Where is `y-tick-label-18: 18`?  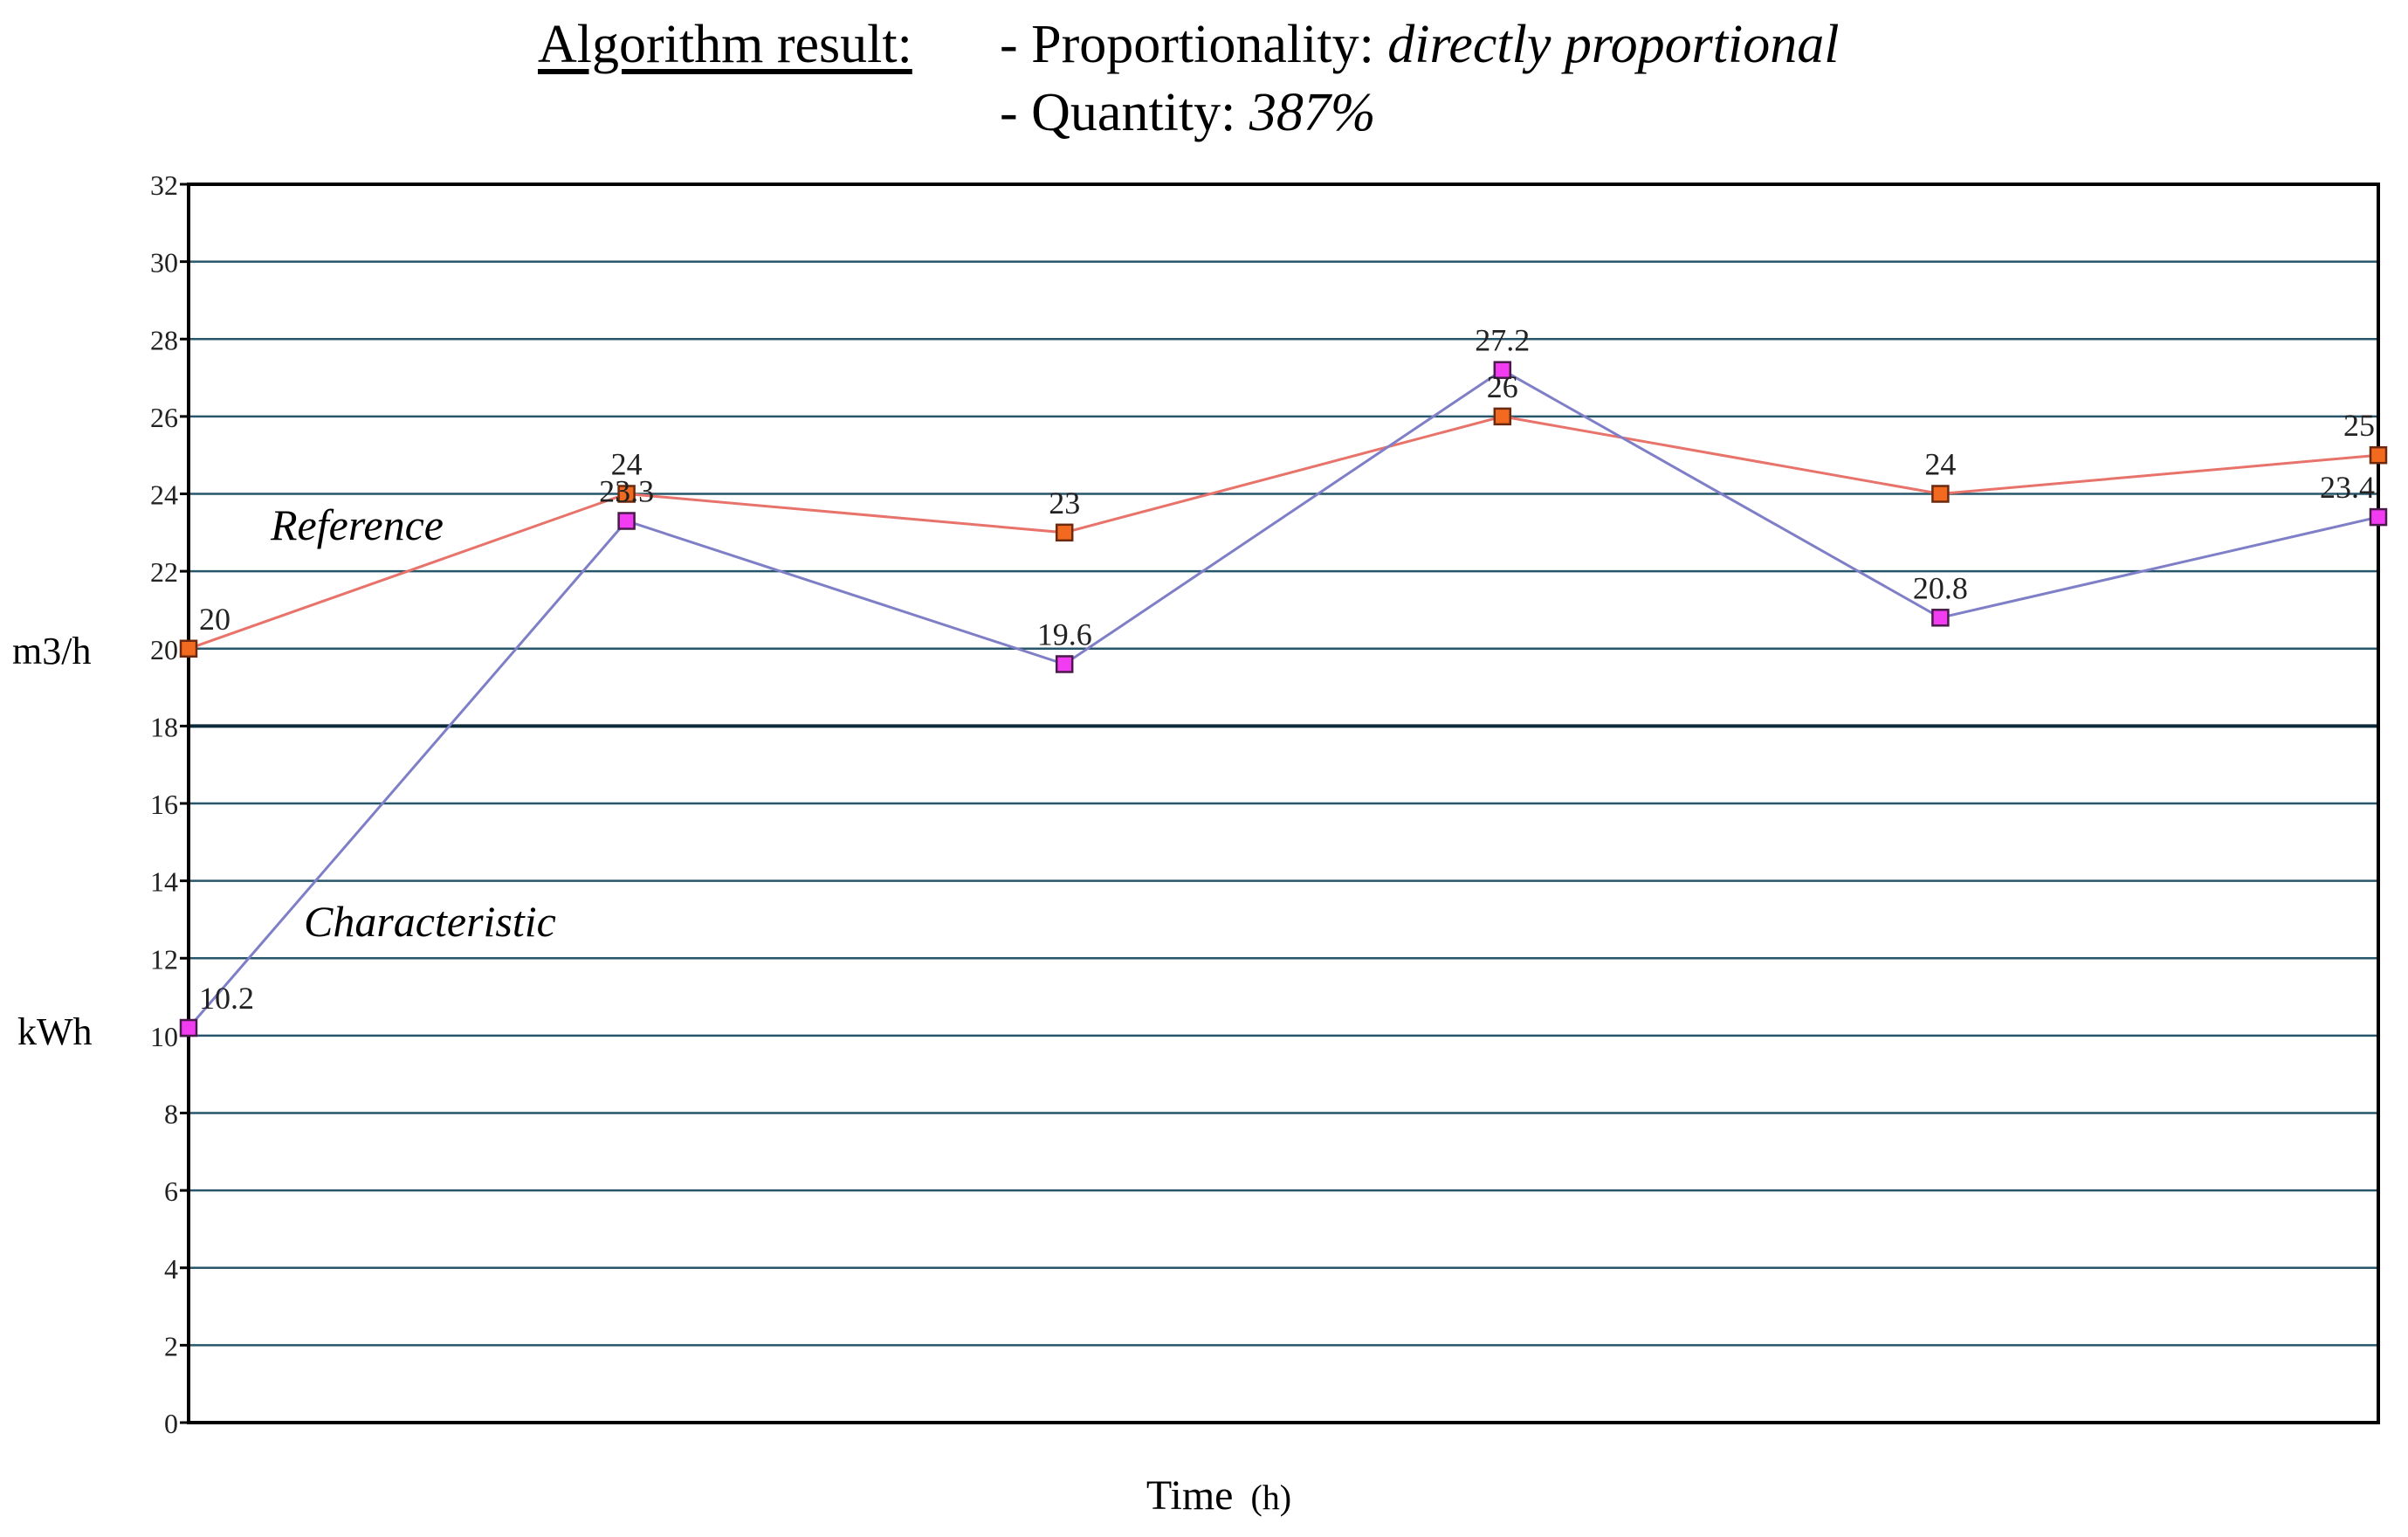
y-tick-label-18: 18 is located at coordinates (164, 727).